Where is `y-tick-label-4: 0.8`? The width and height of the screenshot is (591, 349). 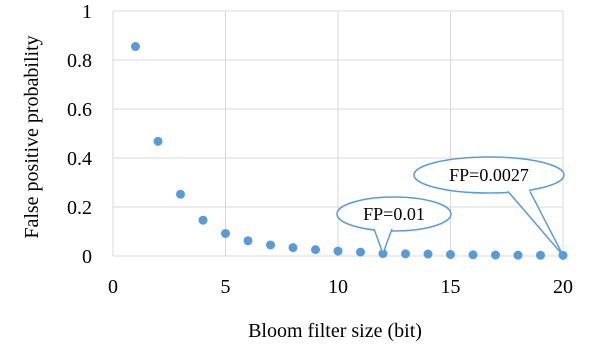
y-tick-label-4: 0.8 is located at coordinates (79, 61).